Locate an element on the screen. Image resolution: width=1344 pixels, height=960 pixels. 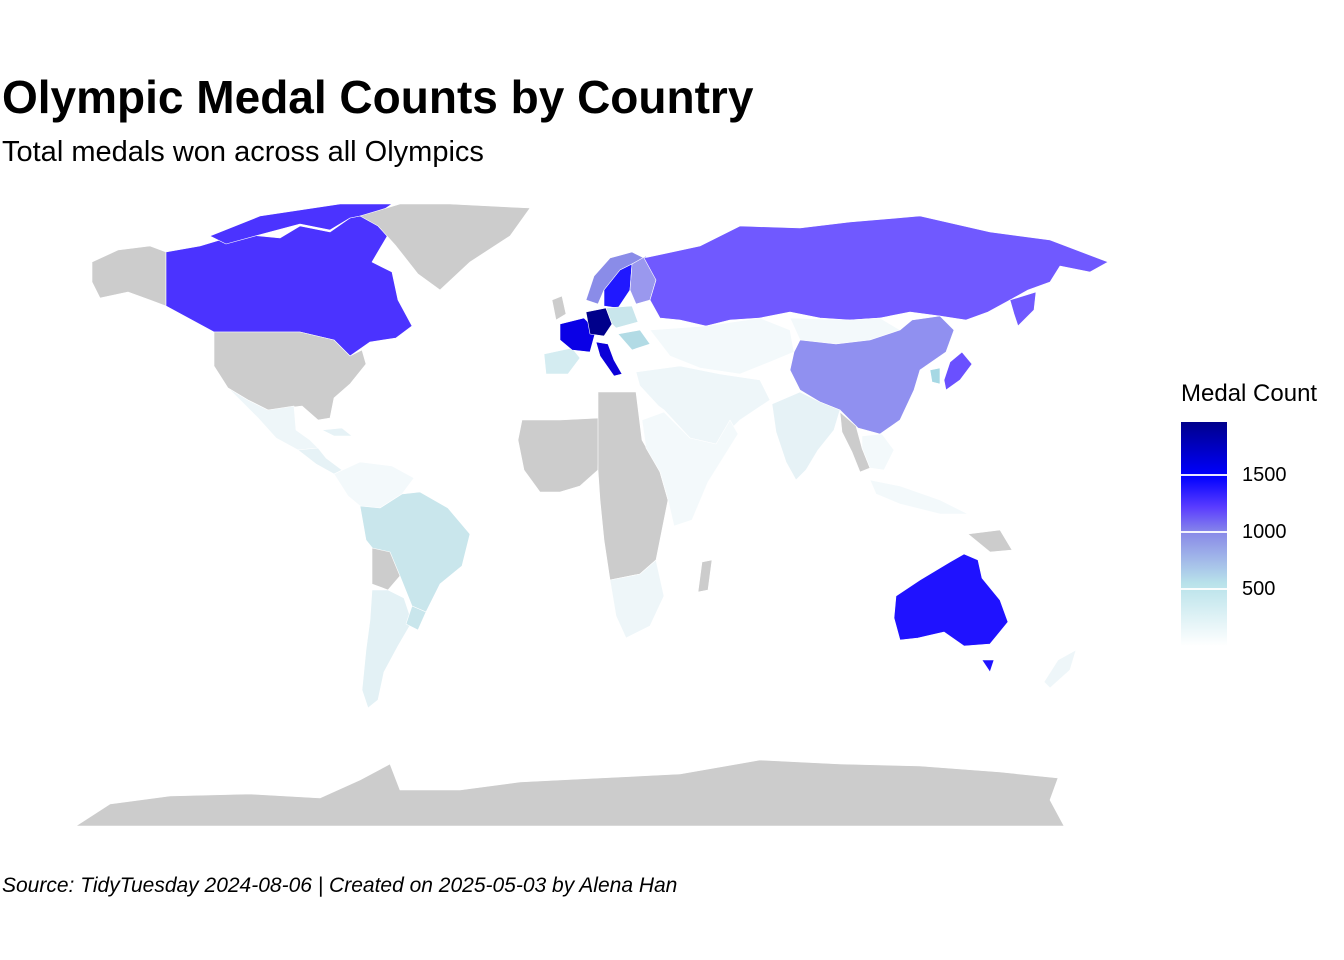
region-spain is located at coordinates (562, 361).